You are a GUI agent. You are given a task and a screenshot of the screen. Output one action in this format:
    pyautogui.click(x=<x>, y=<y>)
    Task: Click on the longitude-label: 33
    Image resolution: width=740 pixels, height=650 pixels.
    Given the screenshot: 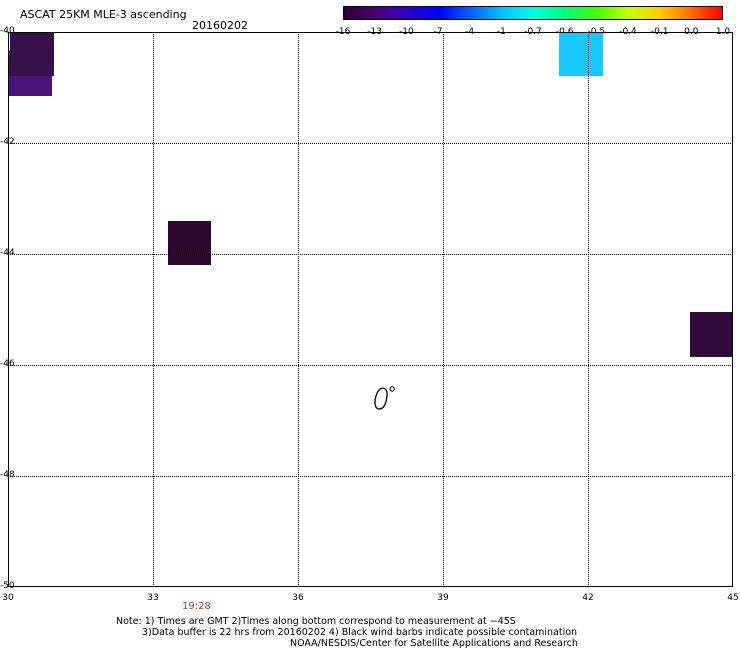 What is the action you would take?
    pyautogui.click(x=153, y=598)
    